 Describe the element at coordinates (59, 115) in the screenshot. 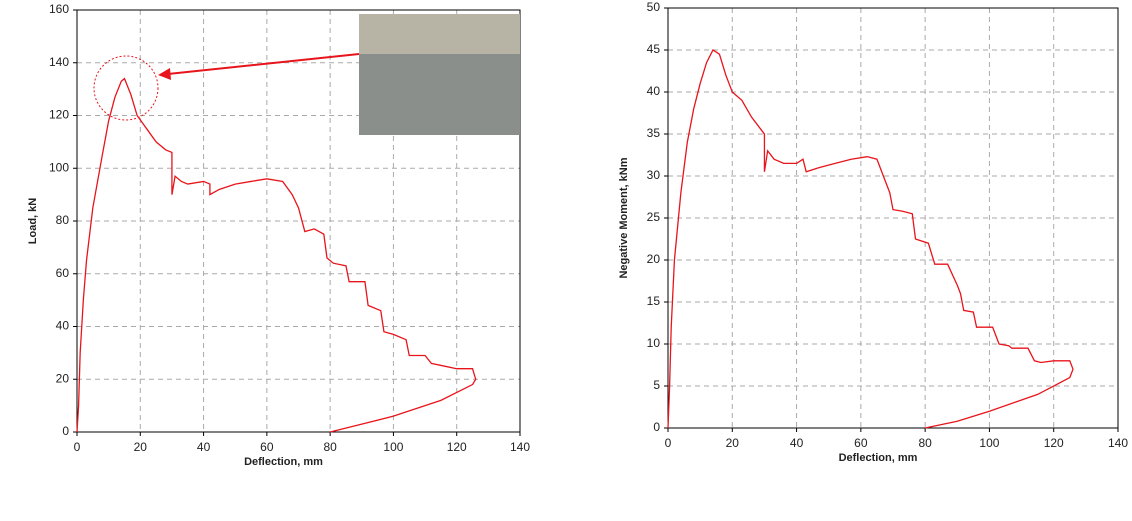

I see `y-tick-label: 120` at that location.